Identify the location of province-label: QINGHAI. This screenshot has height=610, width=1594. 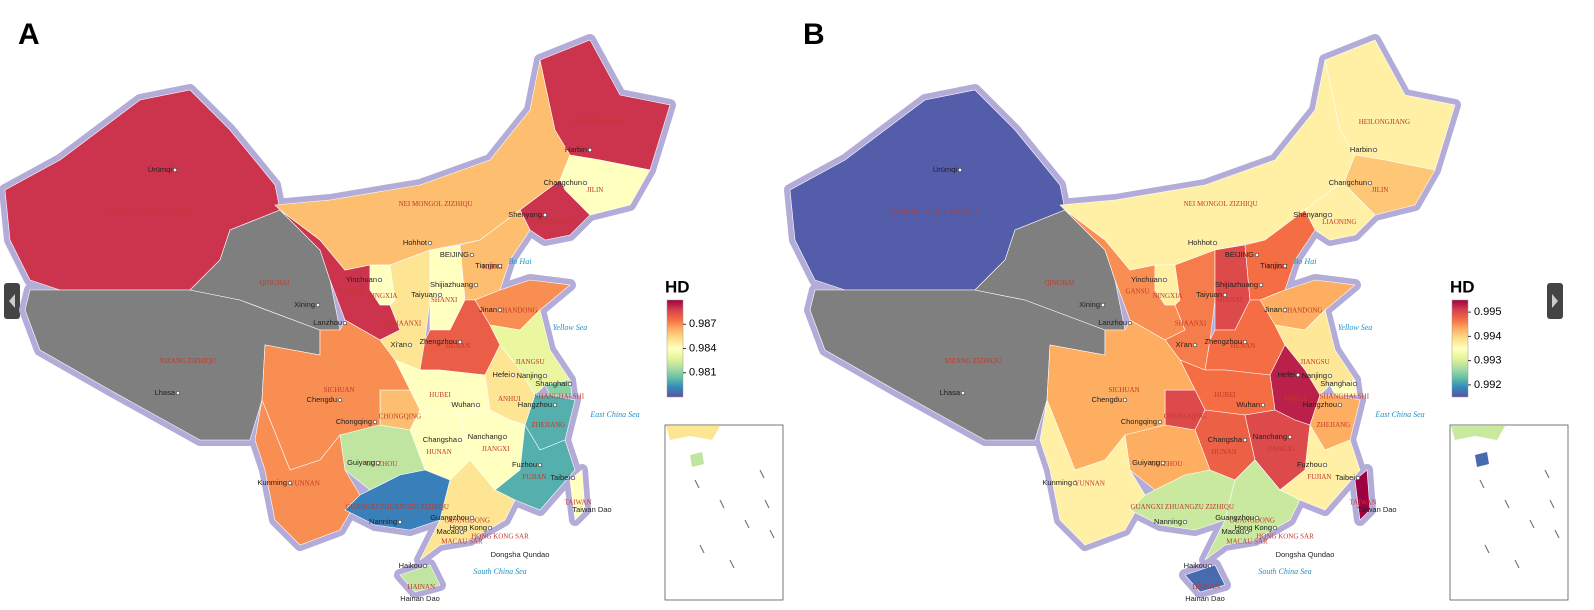
(274, 283).